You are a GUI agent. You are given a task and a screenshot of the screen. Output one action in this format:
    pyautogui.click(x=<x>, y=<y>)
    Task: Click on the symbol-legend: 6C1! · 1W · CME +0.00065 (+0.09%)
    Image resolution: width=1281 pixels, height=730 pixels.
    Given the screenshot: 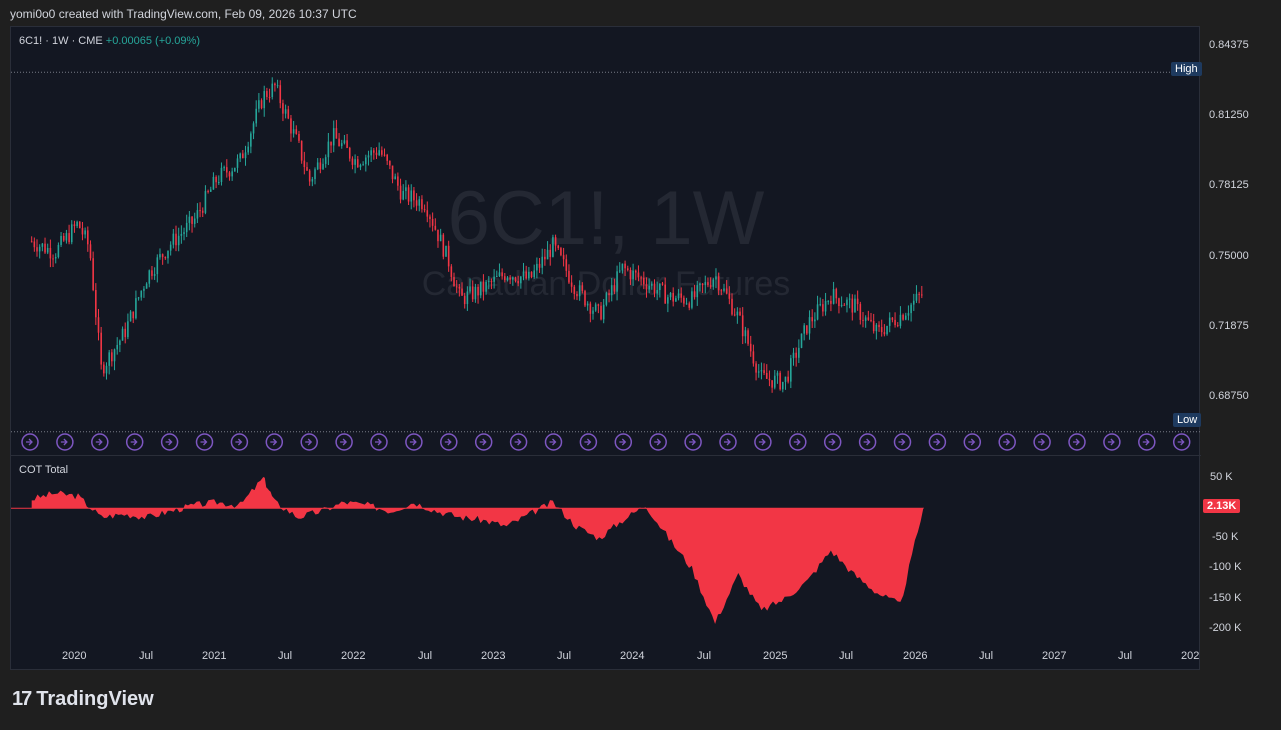 What is the action you would take?
    pyautogui.click(x=109, y=41)
    